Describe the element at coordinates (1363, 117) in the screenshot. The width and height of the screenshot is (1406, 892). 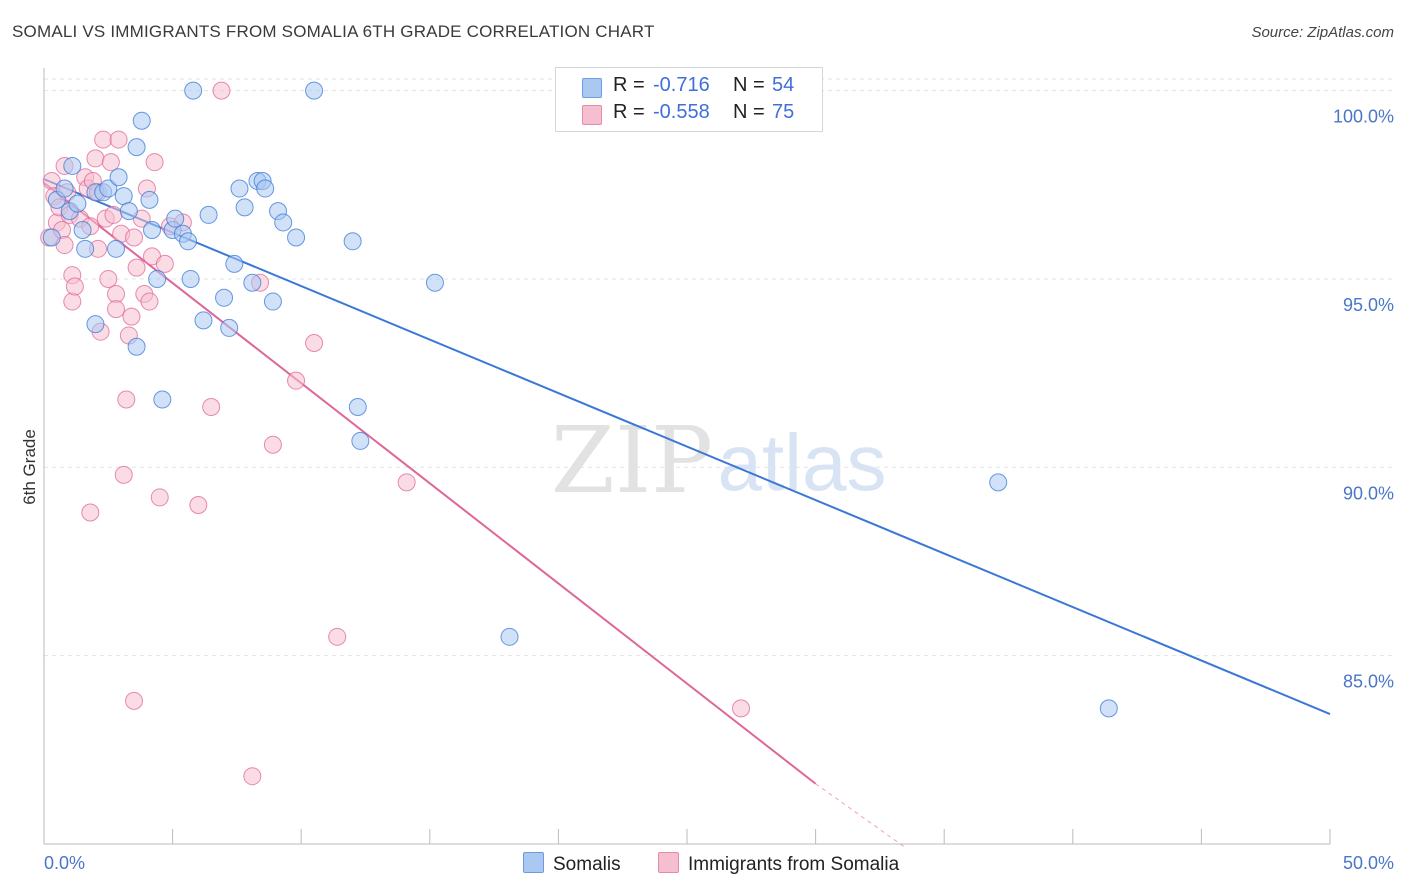
I see `y-tick-label: 100.0%` at that location.